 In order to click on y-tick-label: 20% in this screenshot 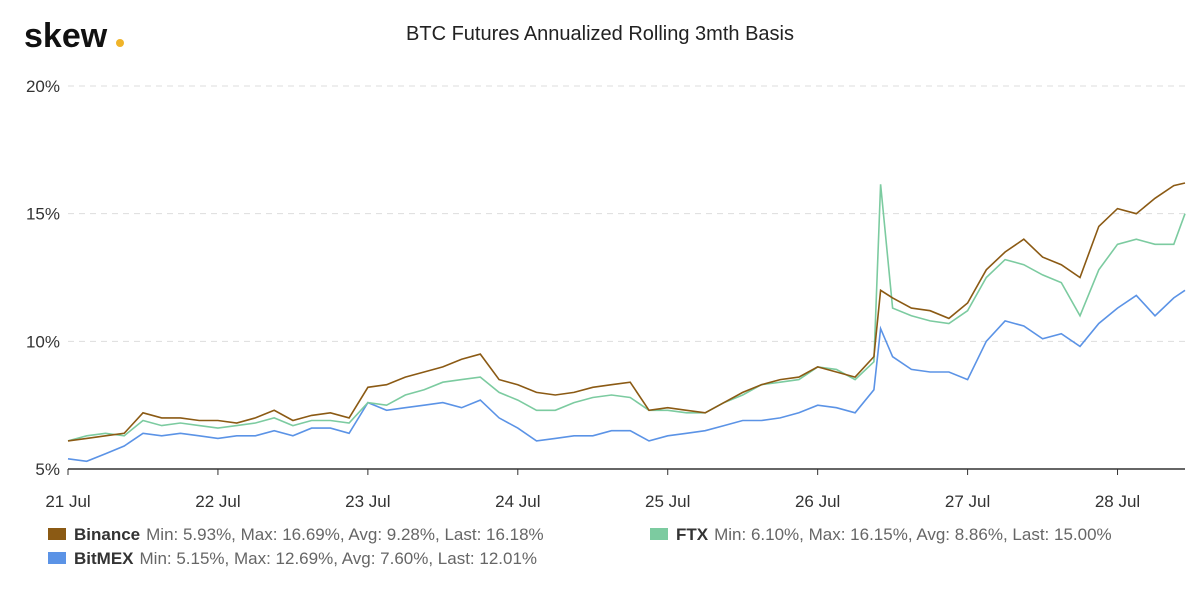, I will do `click(43, 86)`.